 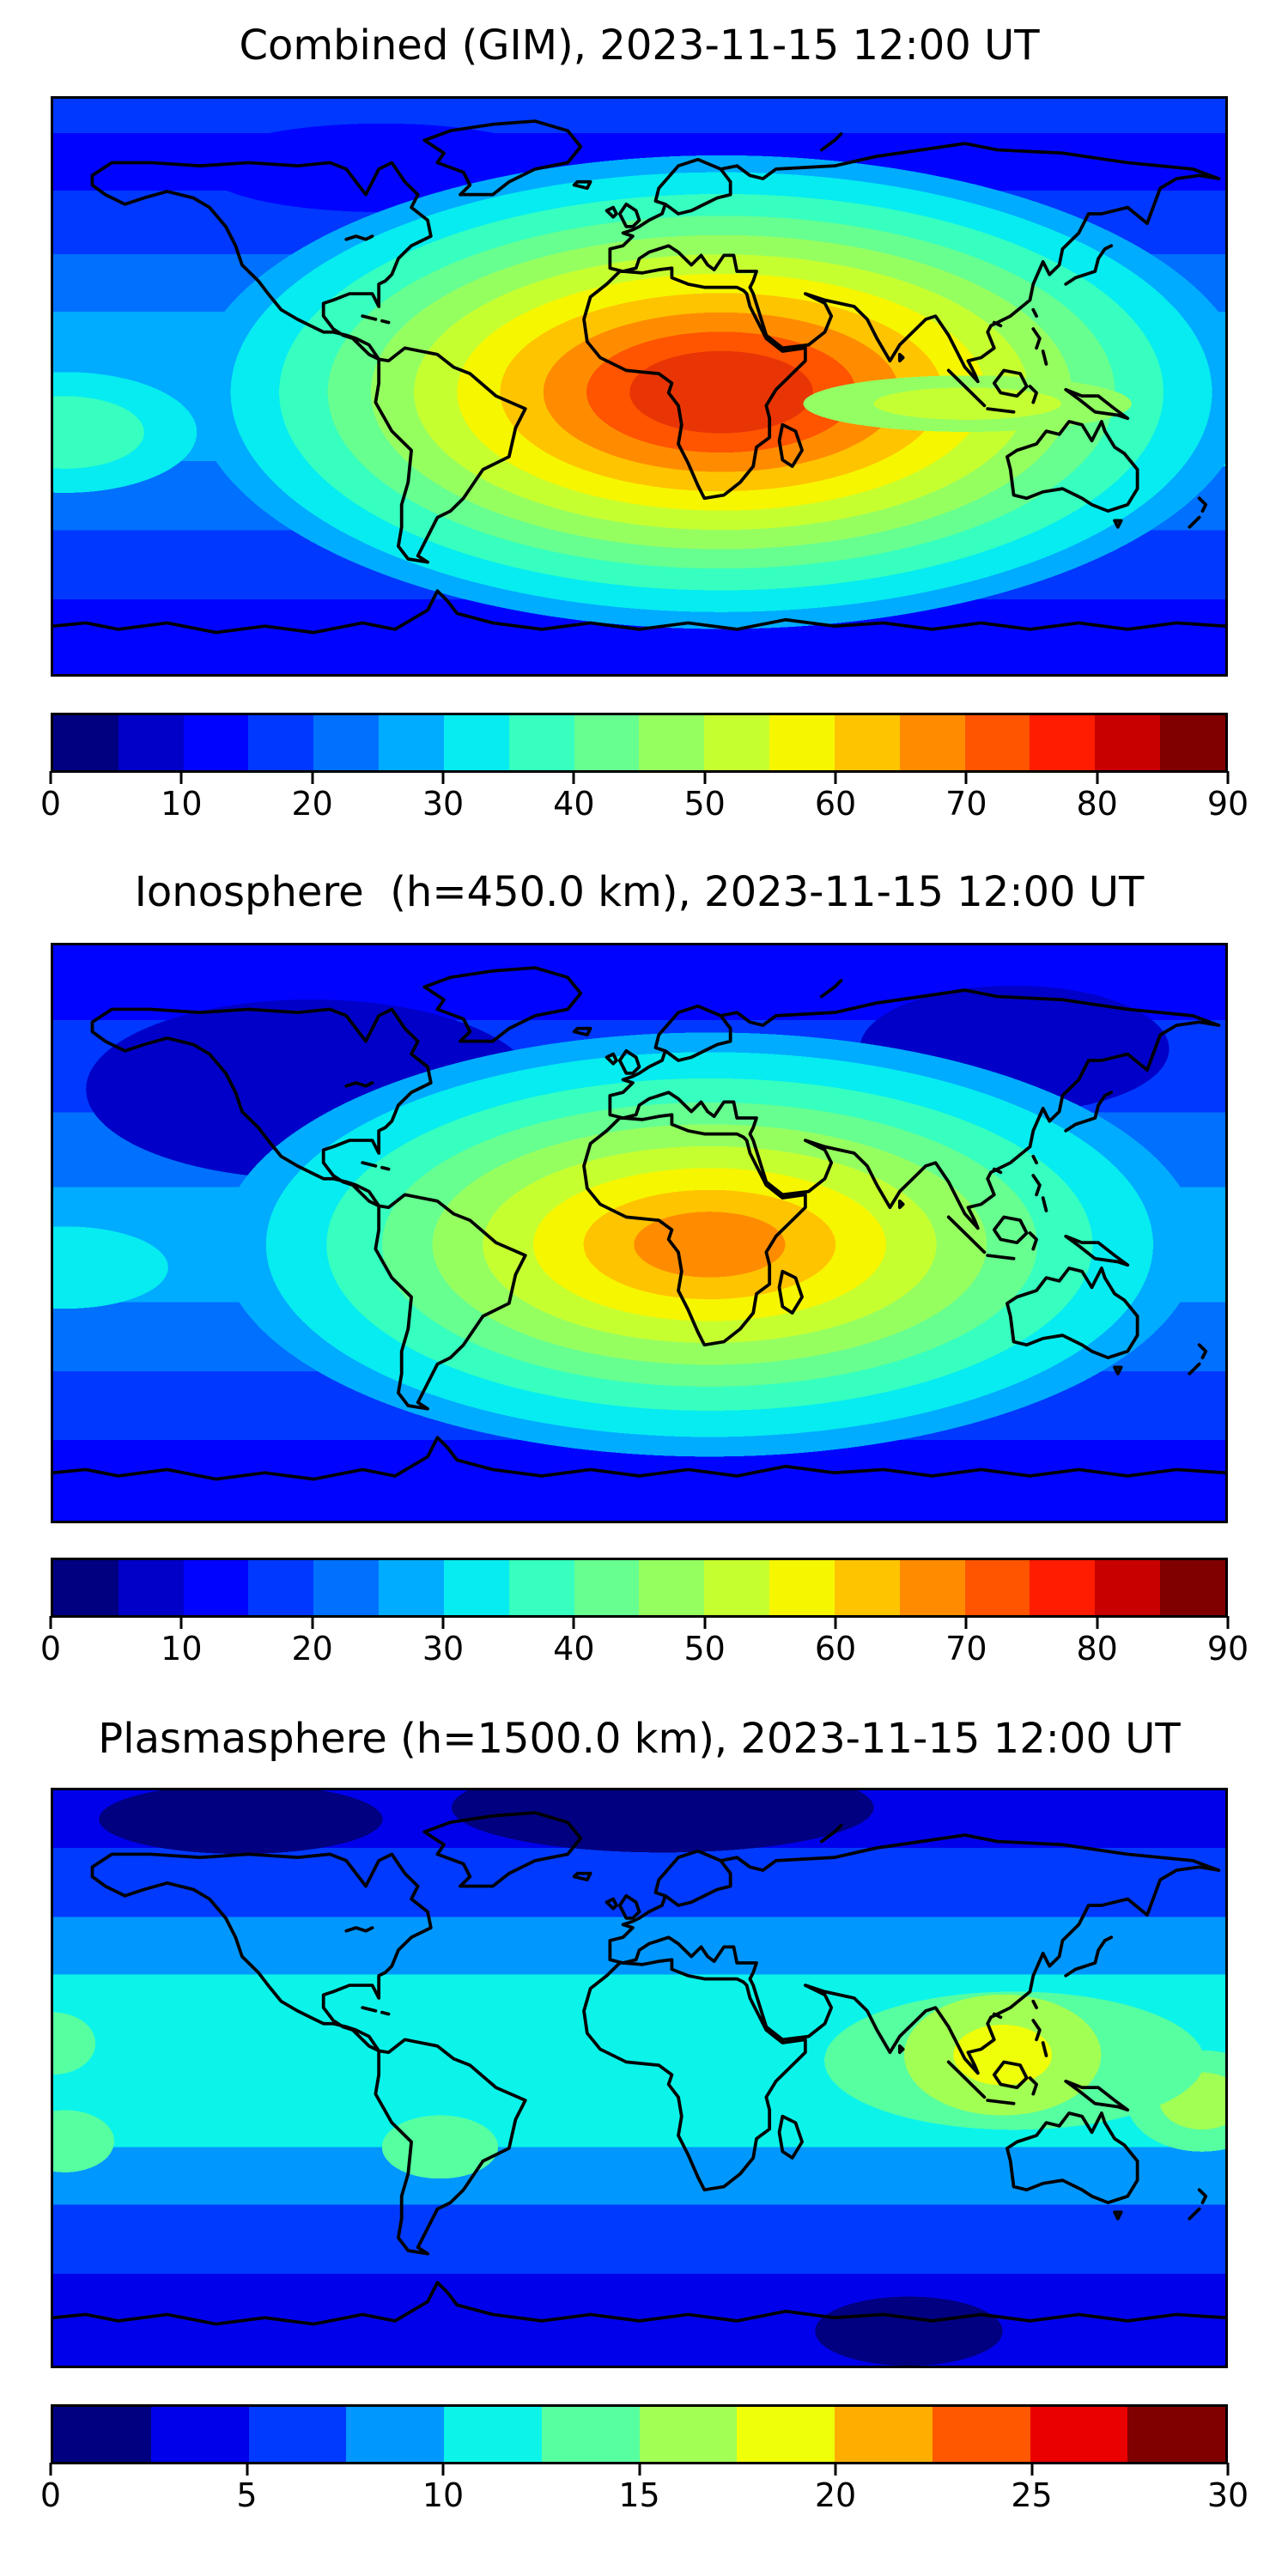 What do you see at coordinates (640, 777) in the screenshot?
I see `colorbar-ticks-combined` at bounding box center [640, 777].